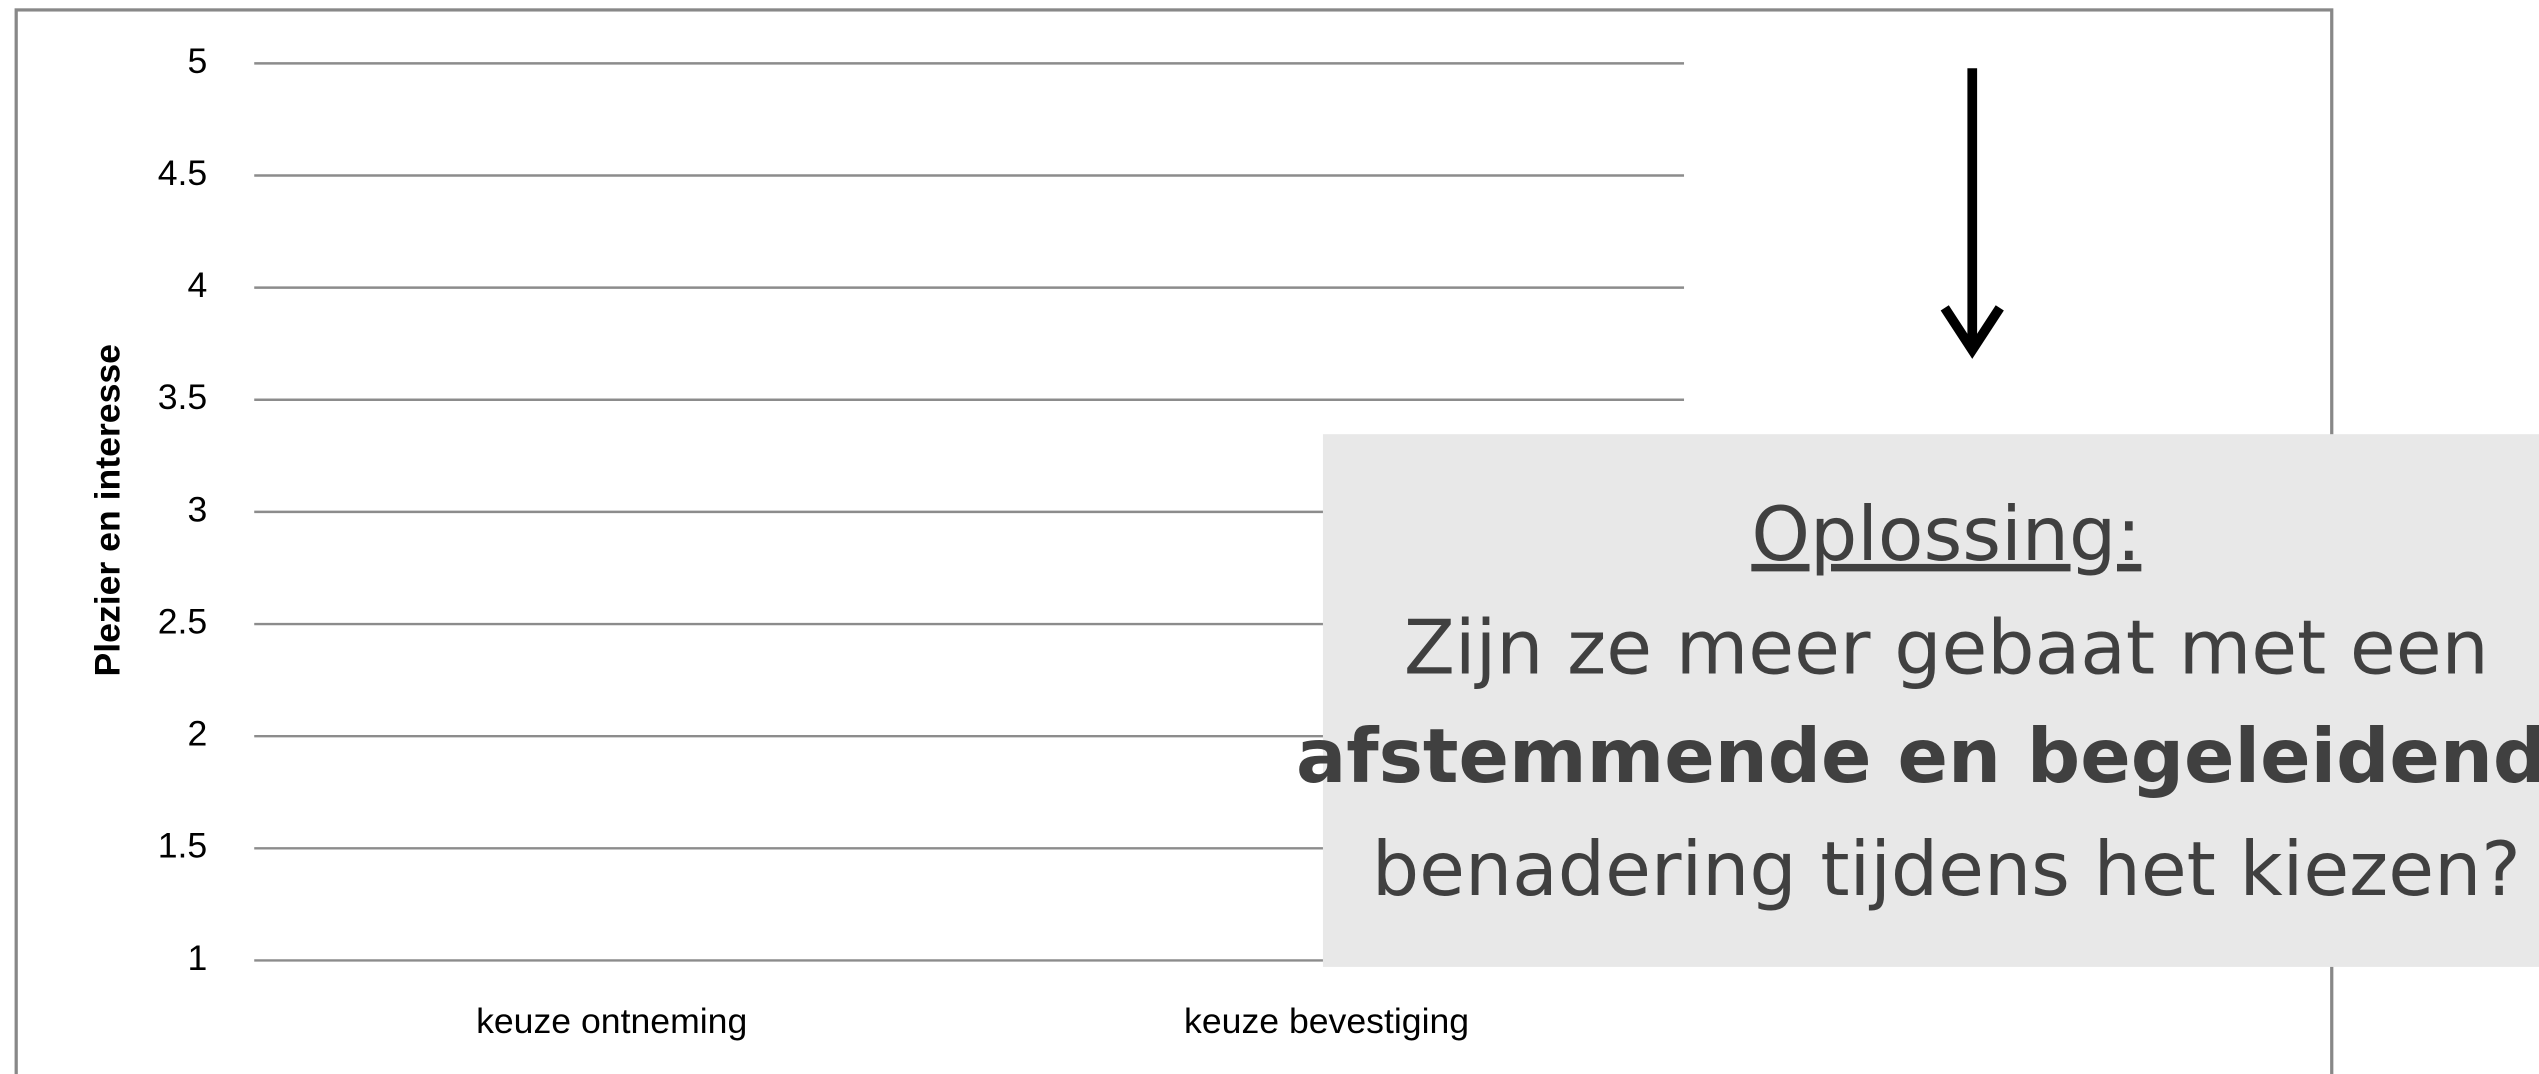  I want to click on y-tick-label: 1.5, so click(183, 846).